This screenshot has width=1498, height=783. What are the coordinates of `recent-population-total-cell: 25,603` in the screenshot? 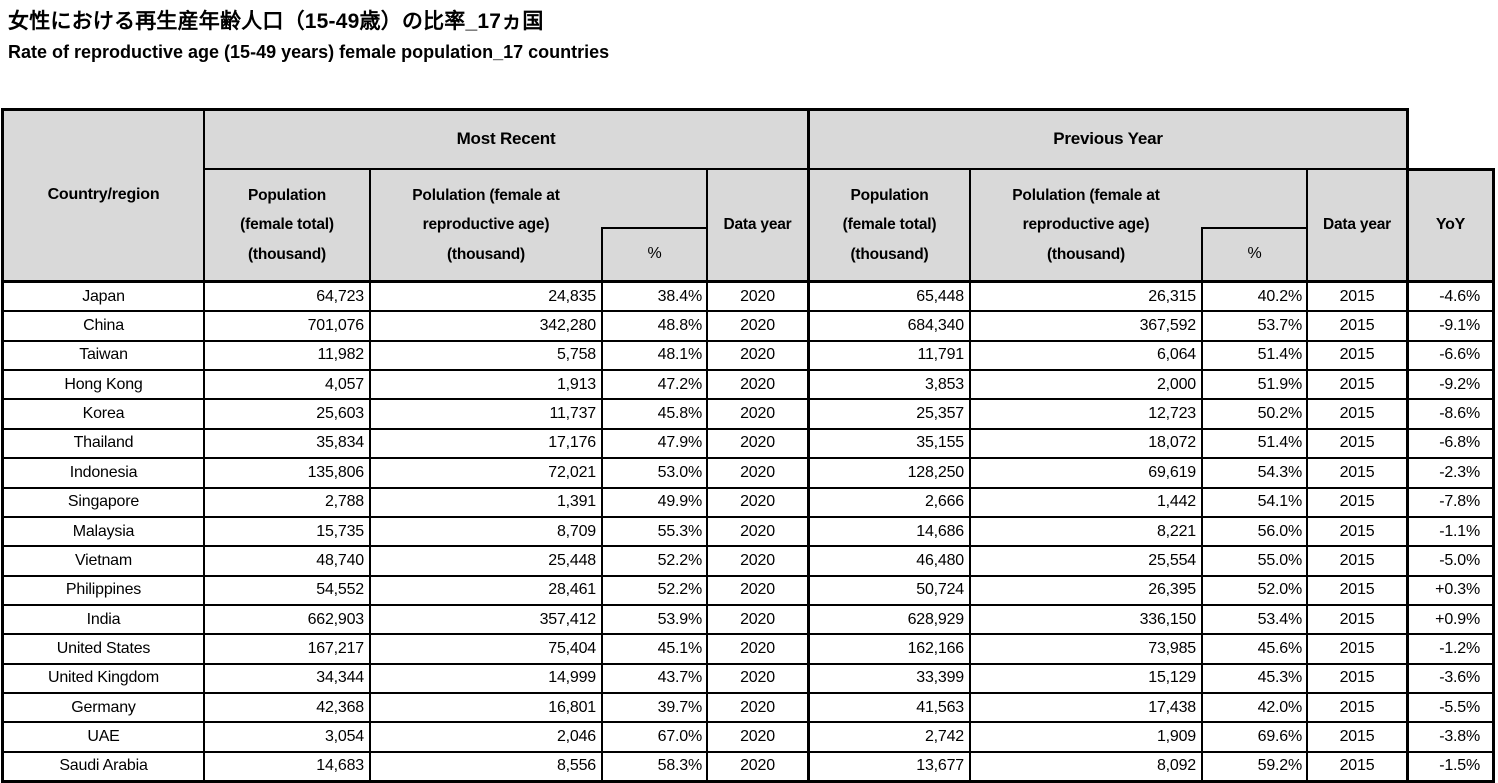 It's located at (286, 414).